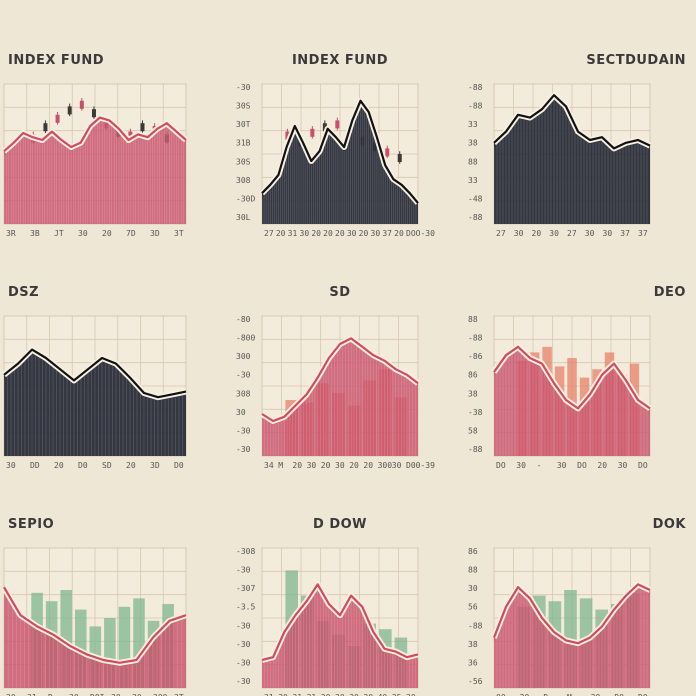 This screenshot has height=696, width=696. I want to click on chart-panel: INDEX FUND 3R 3B JT 30 20 7D 3D 3T, so click(95, 145).